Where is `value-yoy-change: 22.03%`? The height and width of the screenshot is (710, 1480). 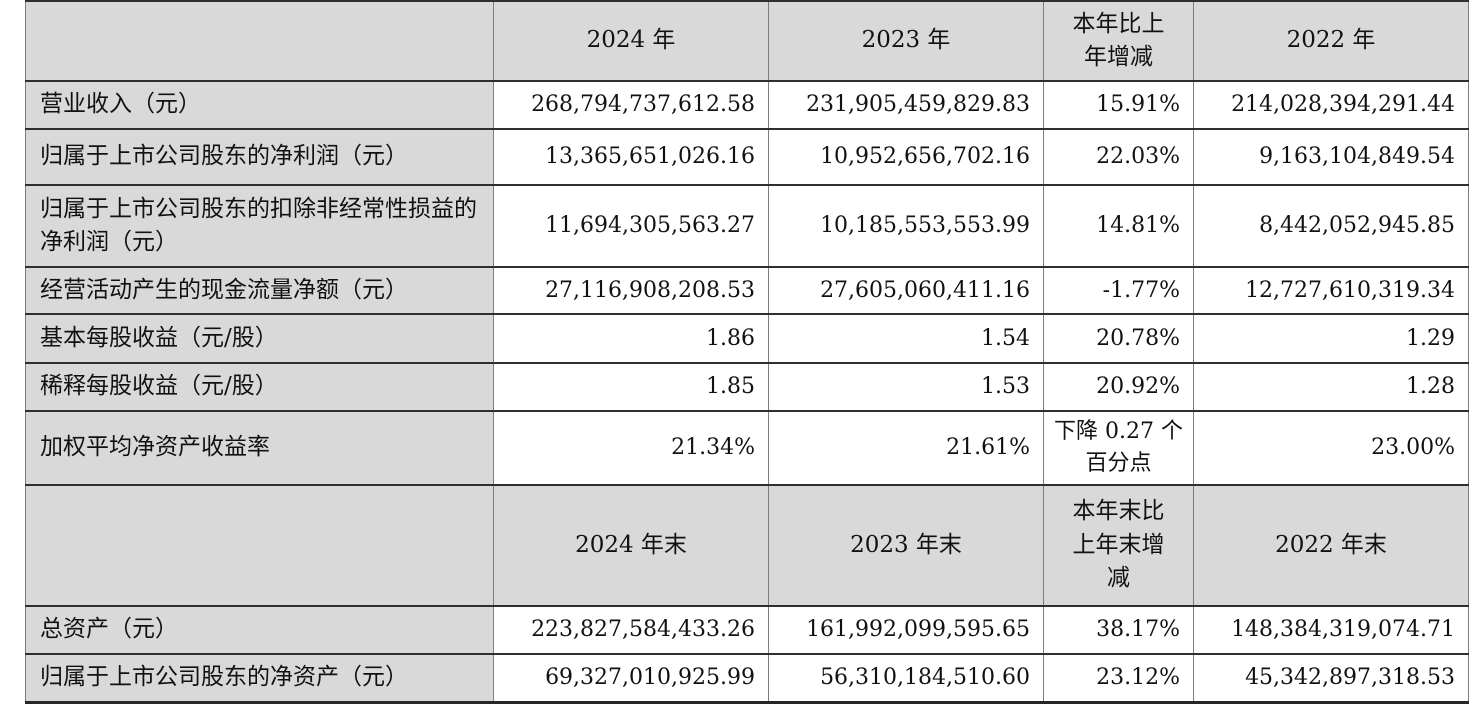
value-yoy-change: 22.03% is located at coordinates (1118, 157).